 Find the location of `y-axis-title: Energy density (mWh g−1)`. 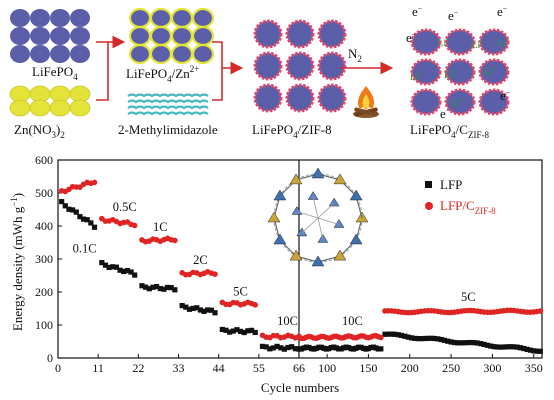

y-axis-title: Energy density (mWh g−1) is located at coordinates (17, 262).